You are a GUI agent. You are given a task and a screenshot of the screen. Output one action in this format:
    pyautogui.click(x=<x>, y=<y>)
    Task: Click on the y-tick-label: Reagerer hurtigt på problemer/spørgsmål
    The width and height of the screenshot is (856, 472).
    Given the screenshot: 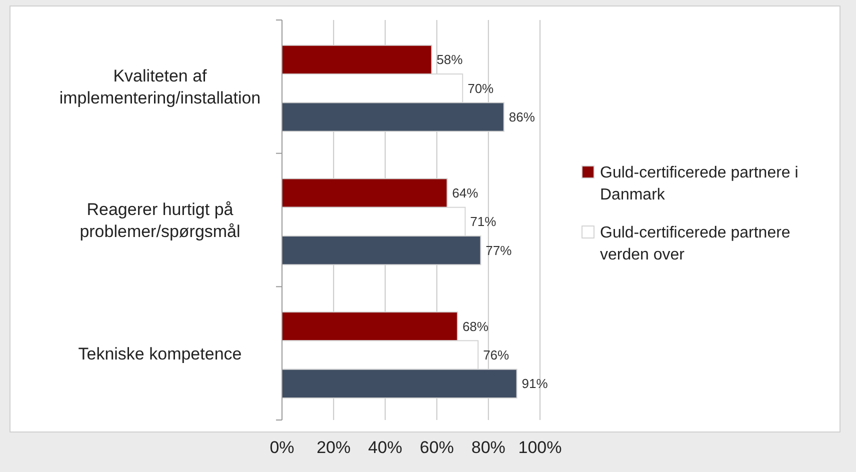 What is the action you would take?
    pyautogui.click(x=160, y=220)
    